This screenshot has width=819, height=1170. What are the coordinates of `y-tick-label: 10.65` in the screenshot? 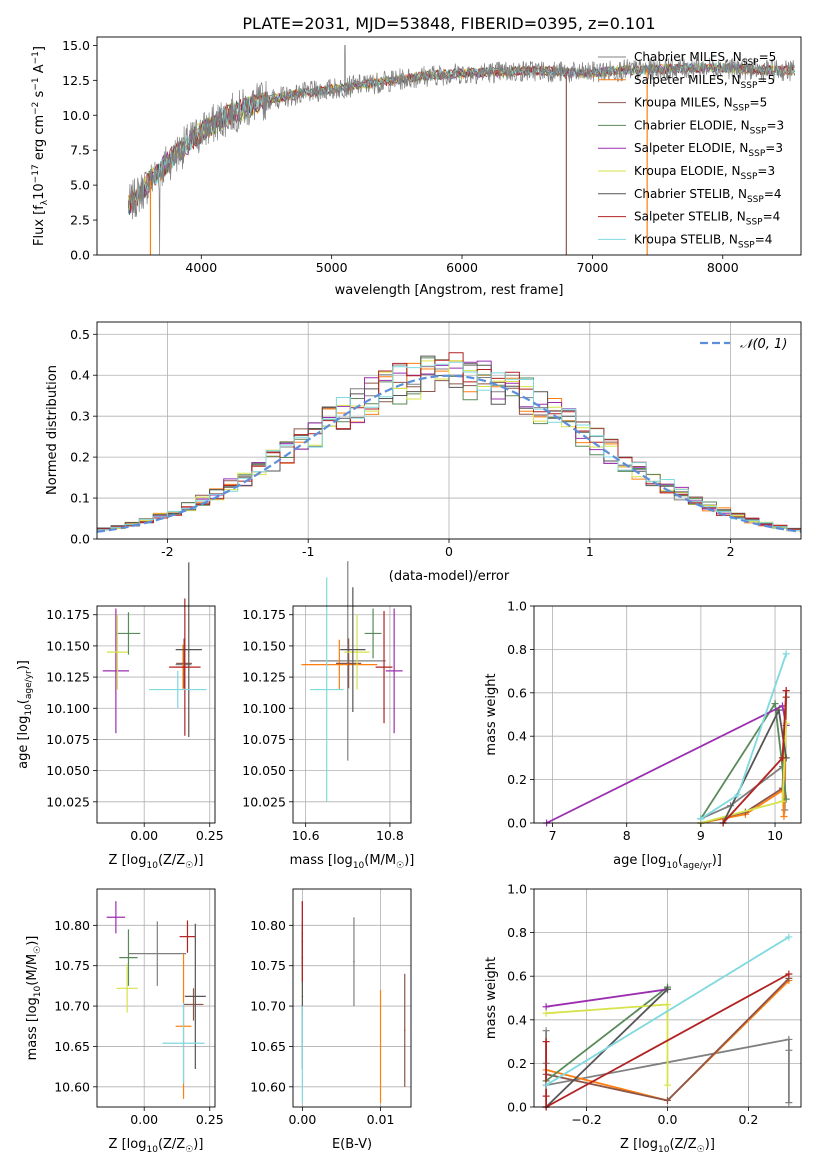 It's located at (72, 1046).